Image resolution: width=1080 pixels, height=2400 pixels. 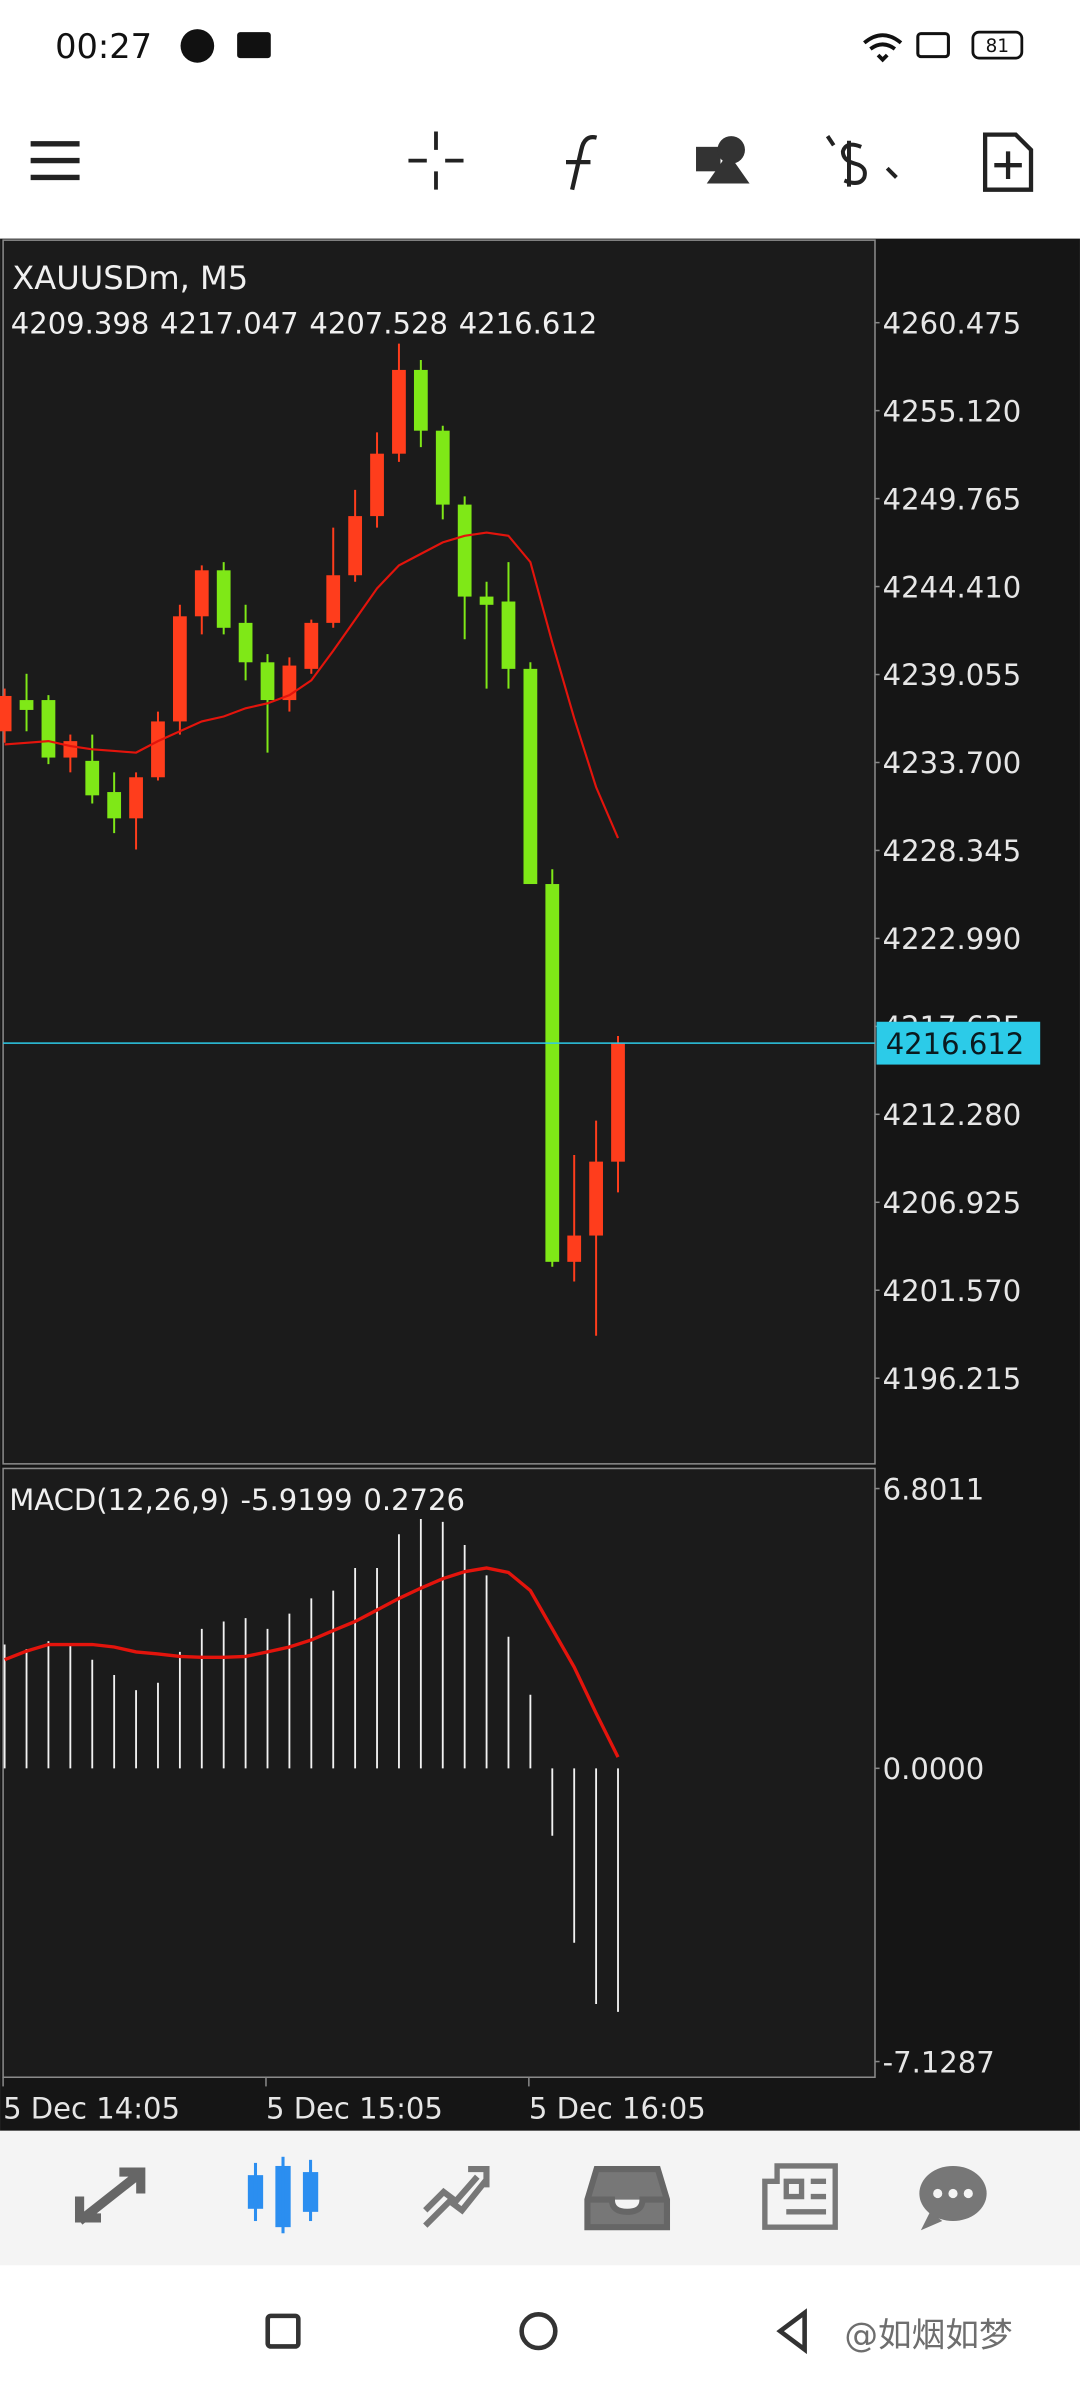 What do you see at coordinates (939, 2062) in the screenshot?
I see `y-tick-label: -7.1287` at bounding box center [939, 2062].